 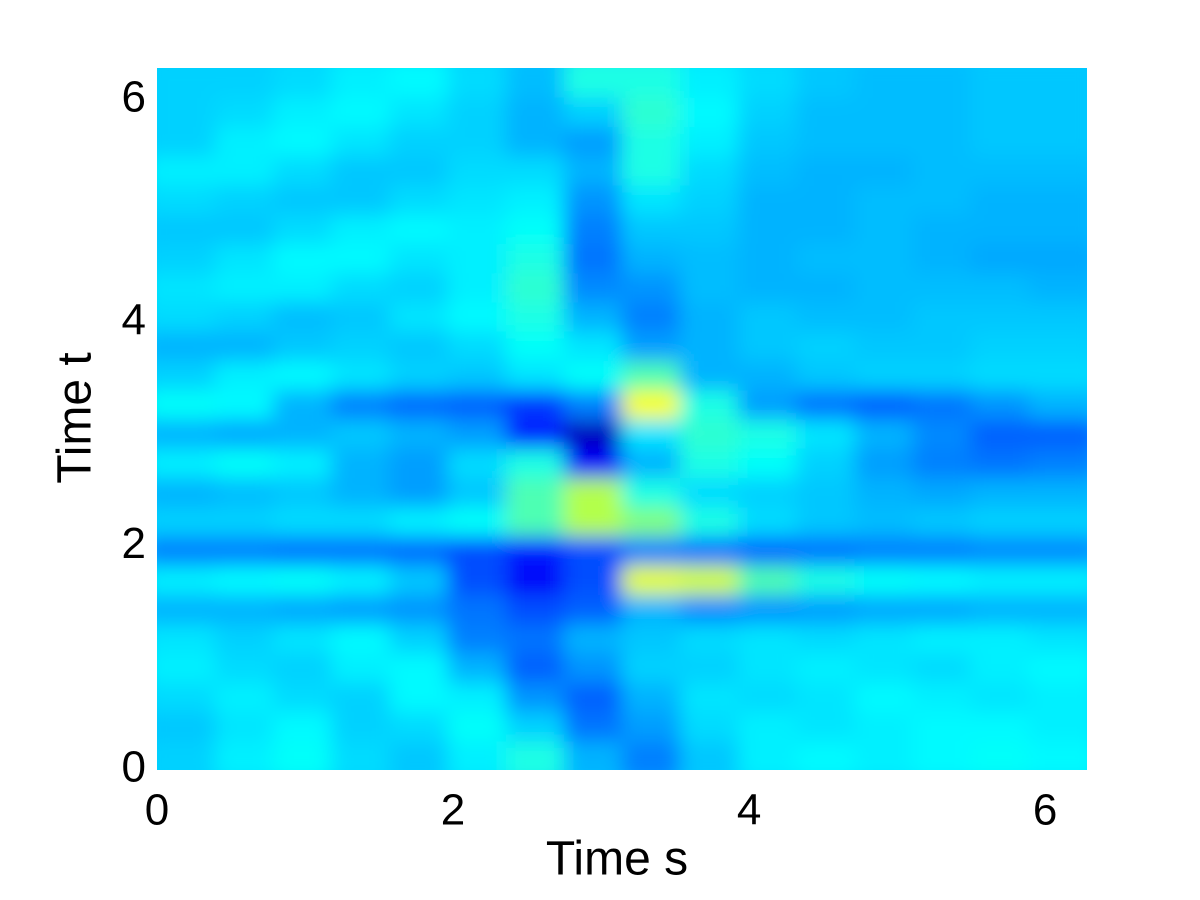 I want to click on x-tick-label: 6, so click(x=1045, y=810).